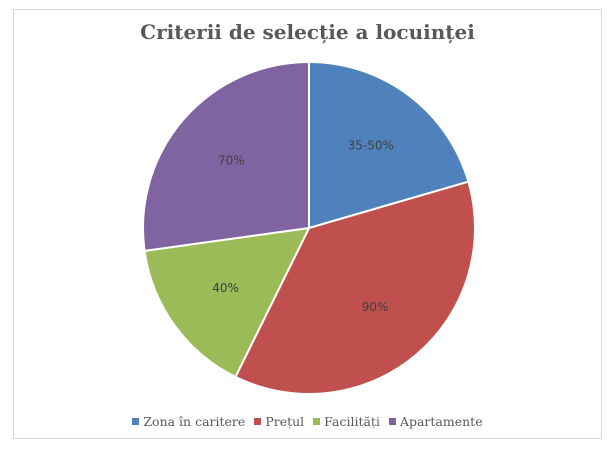 This screenshot has height=450, width=615. Describe the element at coordinates (285, 421) in the screenshot. I see `legend-label-pretul: Prețul` at that location.